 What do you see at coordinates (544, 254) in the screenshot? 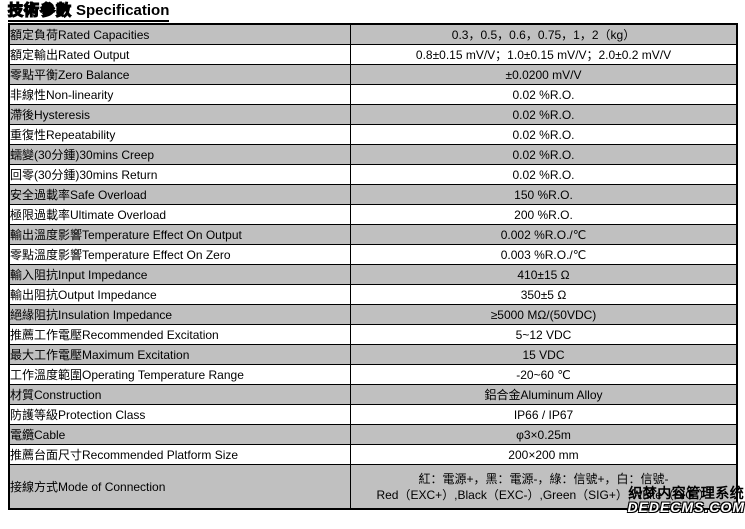
I see `spec-value: 0.003 %R.O./℃` at bounding box center [544, 254].